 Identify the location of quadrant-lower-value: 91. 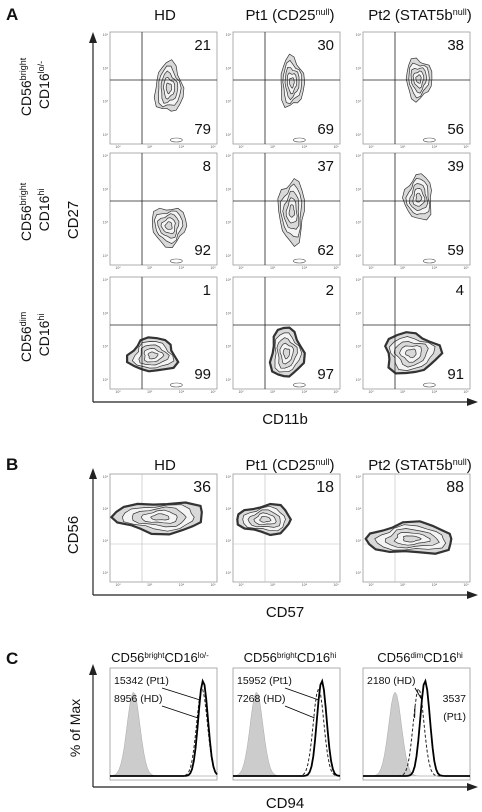
(455, 374).